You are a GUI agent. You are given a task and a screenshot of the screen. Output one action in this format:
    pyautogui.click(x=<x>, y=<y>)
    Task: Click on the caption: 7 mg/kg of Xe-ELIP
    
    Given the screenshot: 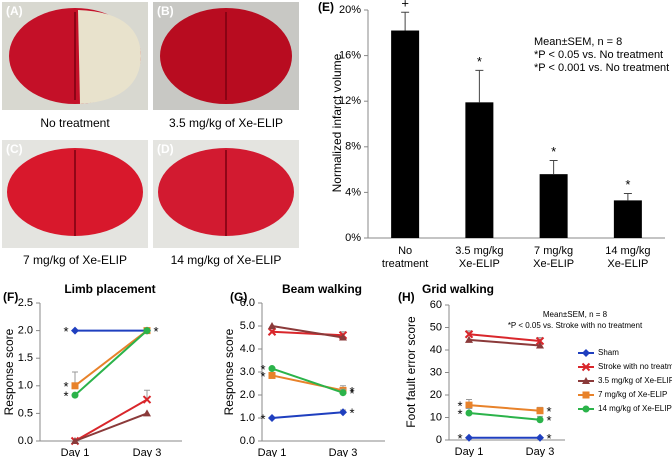 What is the action you would take?
    pyautogui.click(x=75, y=260)
    